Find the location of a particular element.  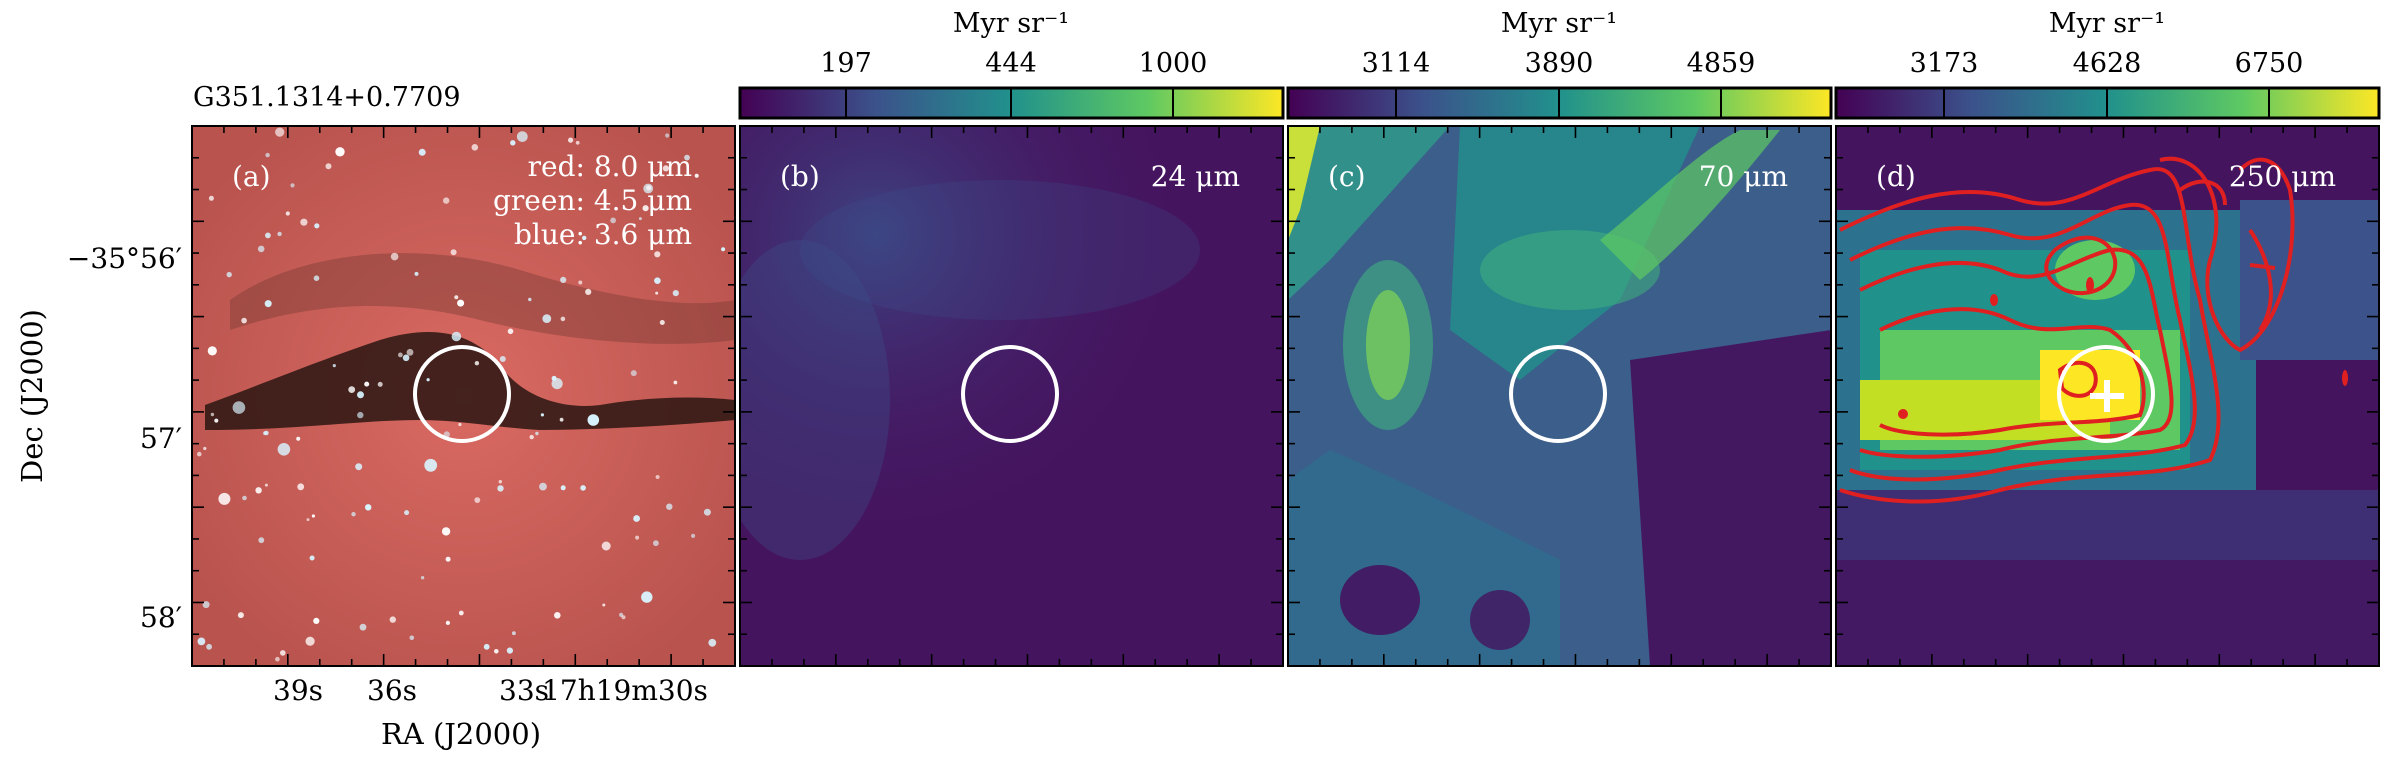

colorbar-b: Myr sr⁻¹ 197 444 1000 is located at coordinates (1011, 64).